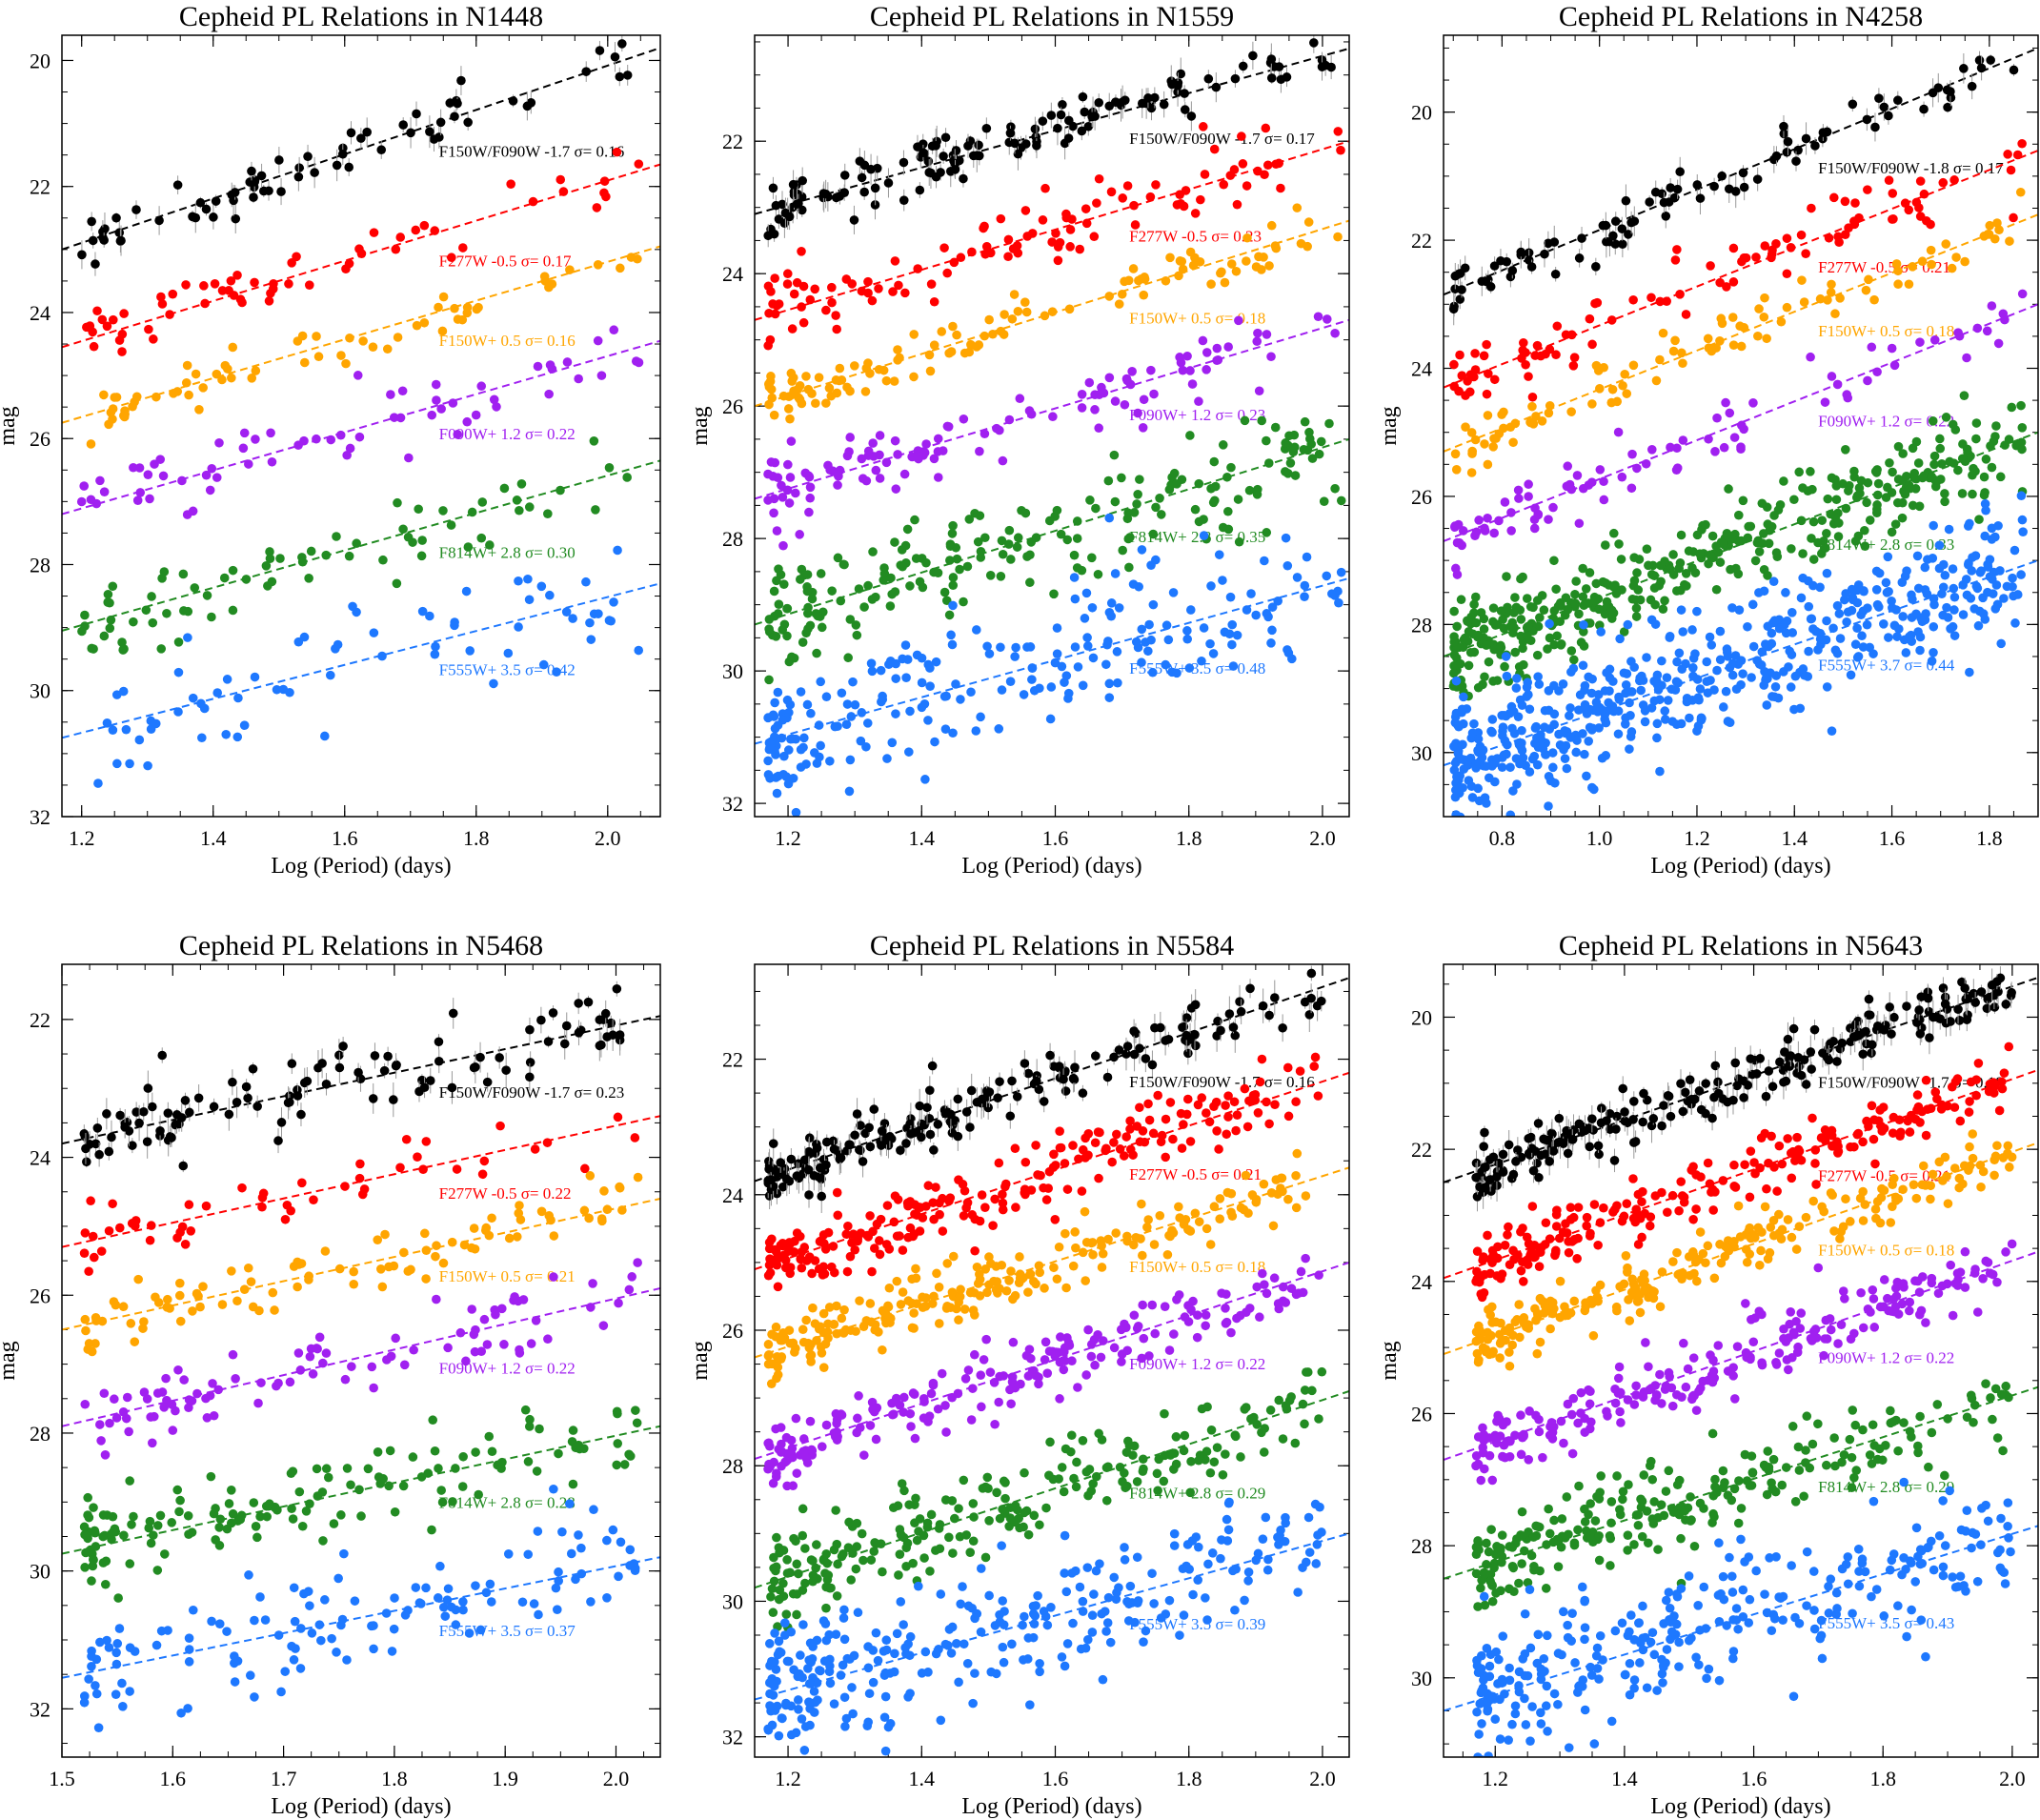 The width and height of the screenshot is (2040, 1820). Describe the element at coordinates (40, 313) in the screenshot. I see `y-tick-label: 24` at that location.